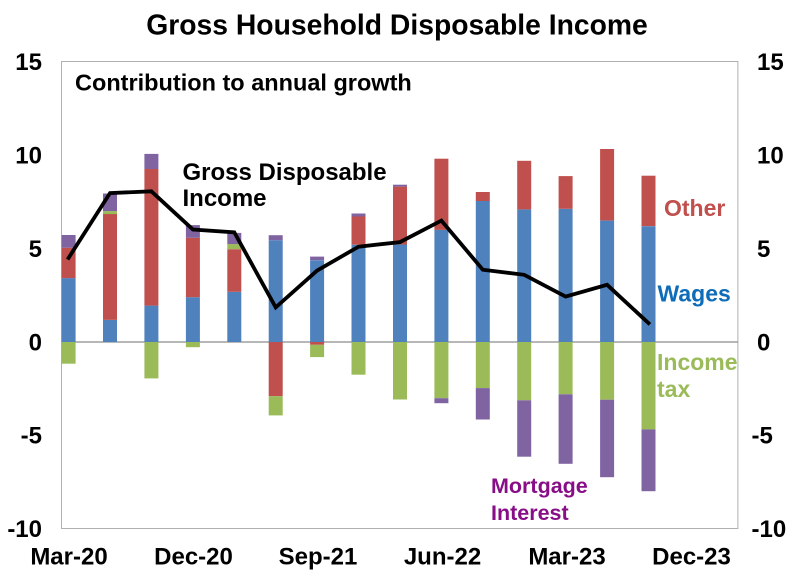 The height and width of the screenshot is (583, 800). I want to click on svg-text: tax, so click(673, 389).